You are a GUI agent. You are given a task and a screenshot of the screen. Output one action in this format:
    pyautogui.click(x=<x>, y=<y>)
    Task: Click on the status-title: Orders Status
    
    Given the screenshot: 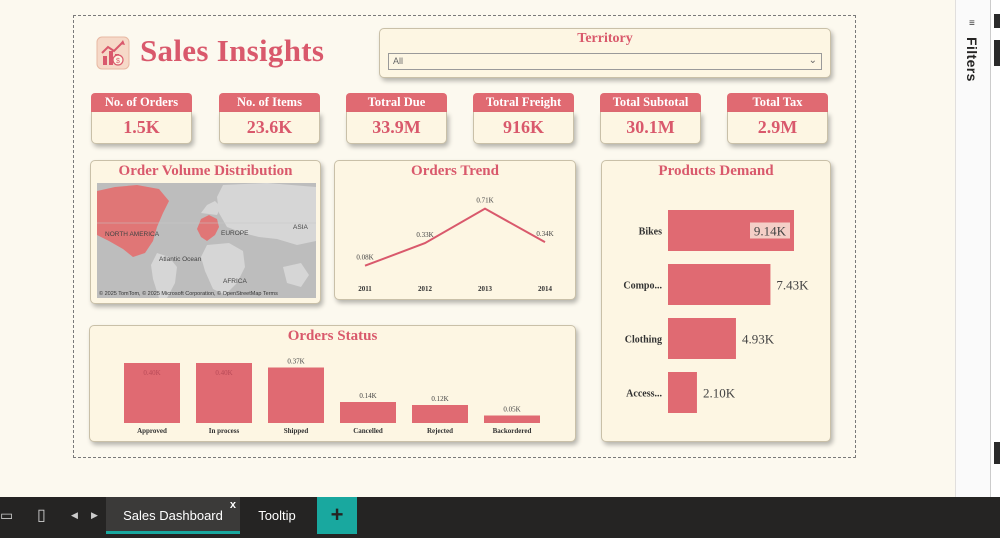 What is the action you would take?
    pyautogui.click(x=332, y=336)
    